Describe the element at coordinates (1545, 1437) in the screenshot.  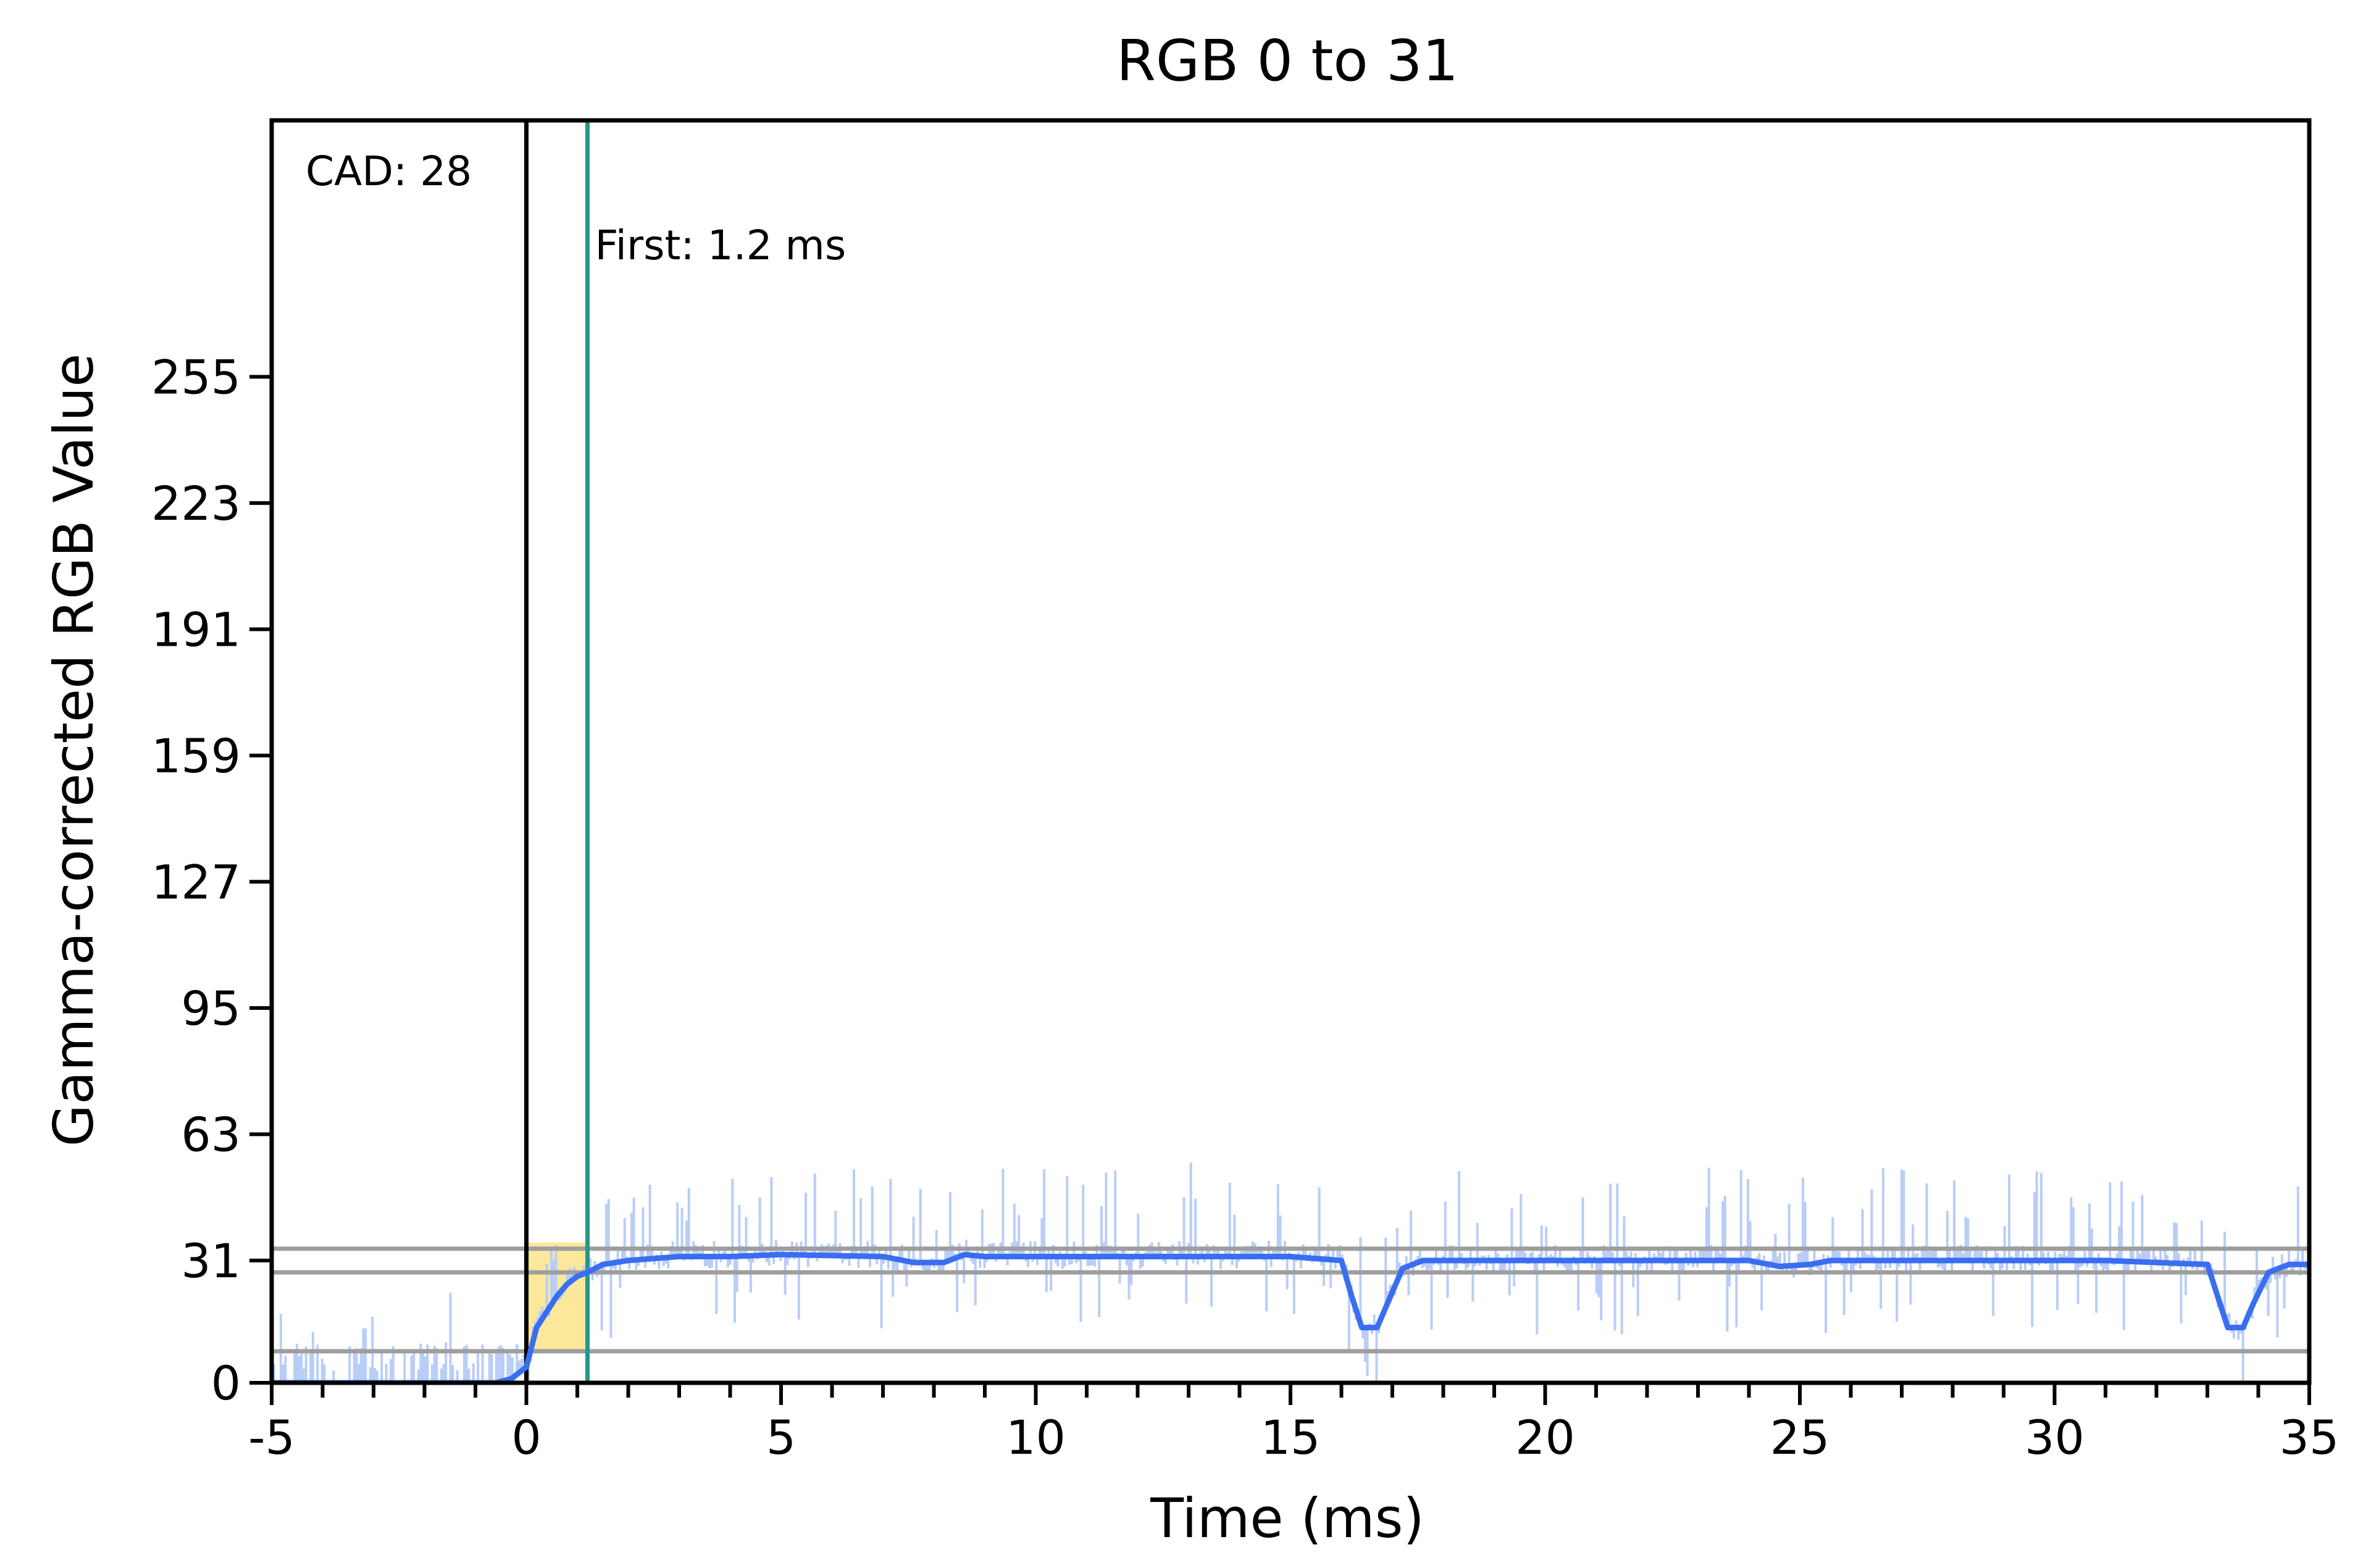
I see `x-tick-label: 20` at that location.